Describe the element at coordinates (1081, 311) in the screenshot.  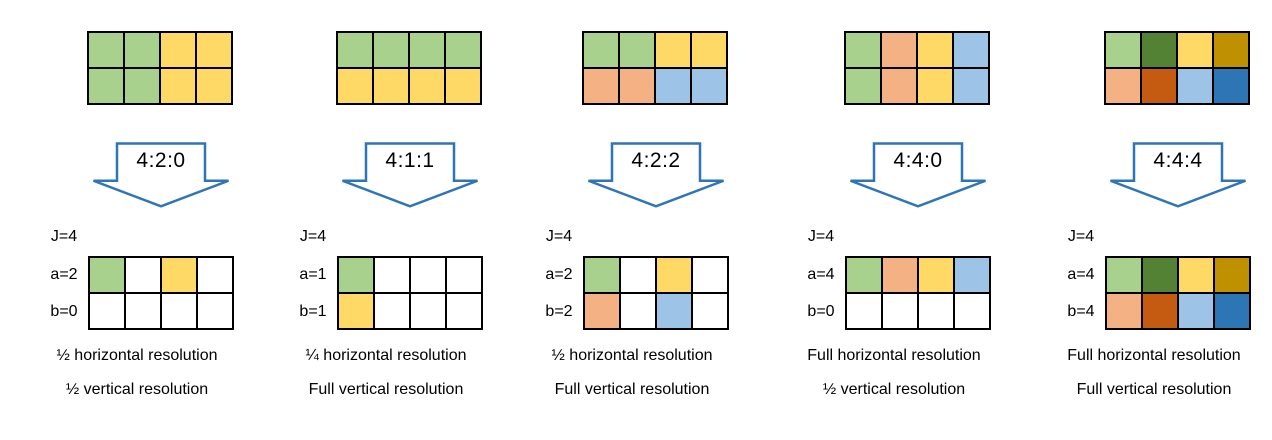
I see `b-label: b=4` at that location.